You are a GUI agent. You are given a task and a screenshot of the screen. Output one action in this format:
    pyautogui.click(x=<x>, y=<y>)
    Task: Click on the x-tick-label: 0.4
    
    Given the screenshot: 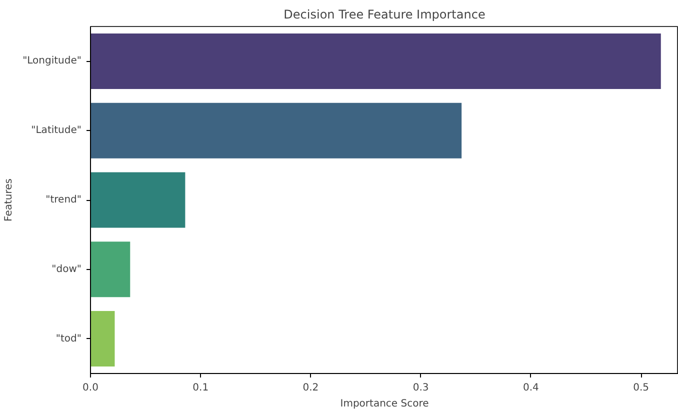 What is the action you would take?
    pyautogui.click(x=531, y=388)
    